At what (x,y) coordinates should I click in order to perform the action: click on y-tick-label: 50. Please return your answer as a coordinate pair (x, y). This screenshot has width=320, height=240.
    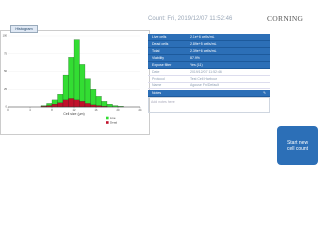
    Looking at the image, I should click on (5, 71).